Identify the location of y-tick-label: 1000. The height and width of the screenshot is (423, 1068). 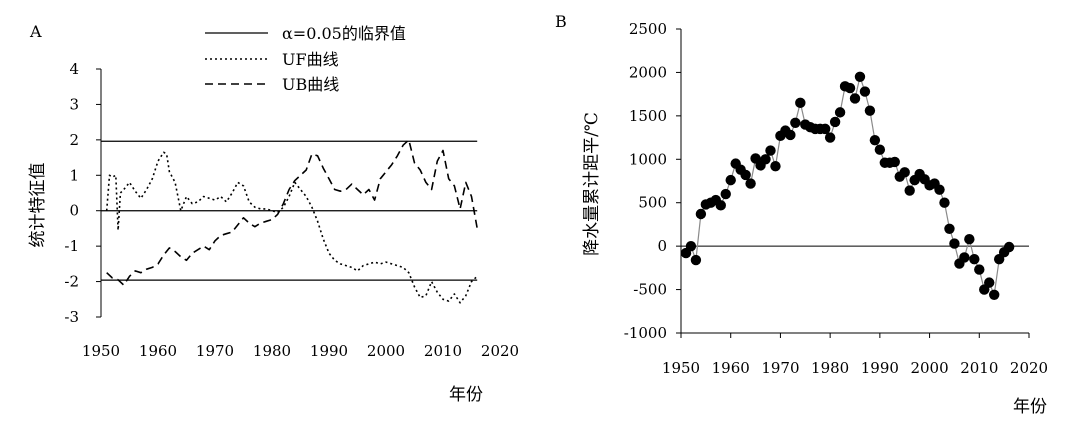
(648, 159).